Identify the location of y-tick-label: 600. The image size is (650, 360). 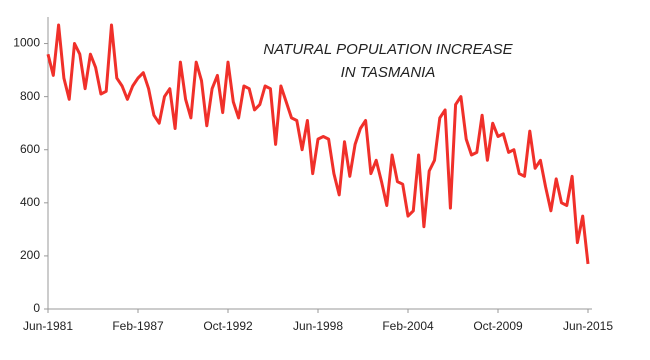
(30, 149).